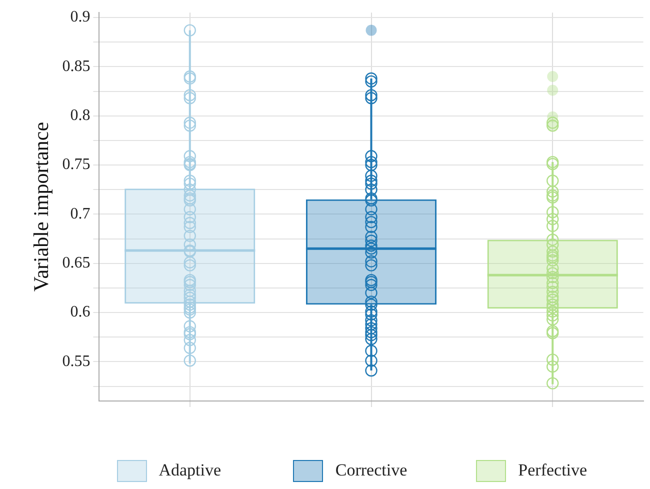 Image resolution: width=650 pixels, height=489 pixels. I want to click on y-tick-label: 0.85, so click(76, 66).